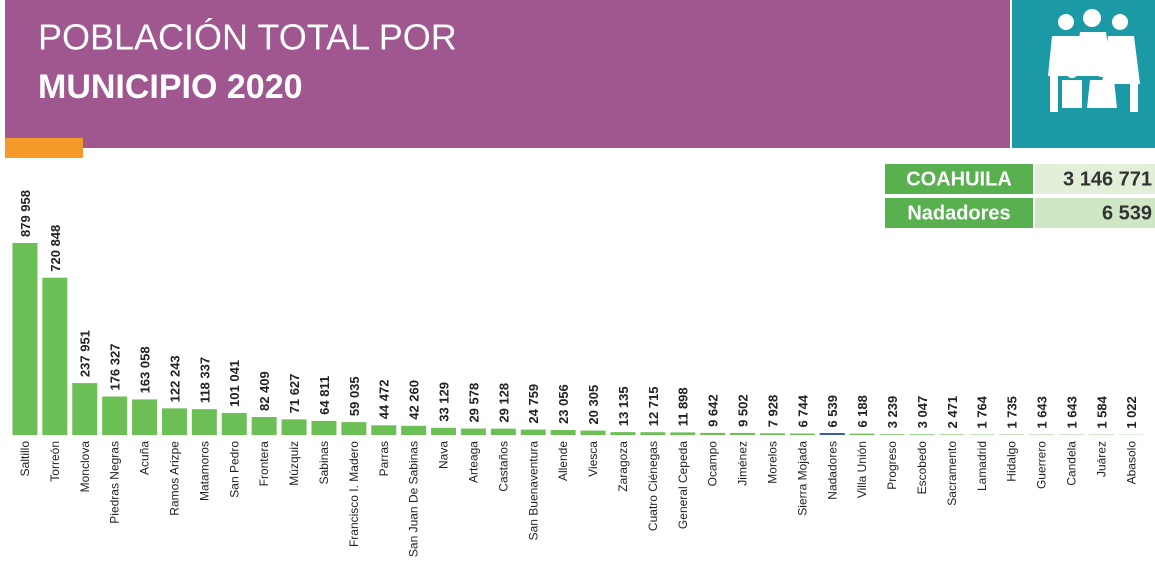 The image size is (1155, 588). I want to click on value-label: 879 958, so click(25, 213).